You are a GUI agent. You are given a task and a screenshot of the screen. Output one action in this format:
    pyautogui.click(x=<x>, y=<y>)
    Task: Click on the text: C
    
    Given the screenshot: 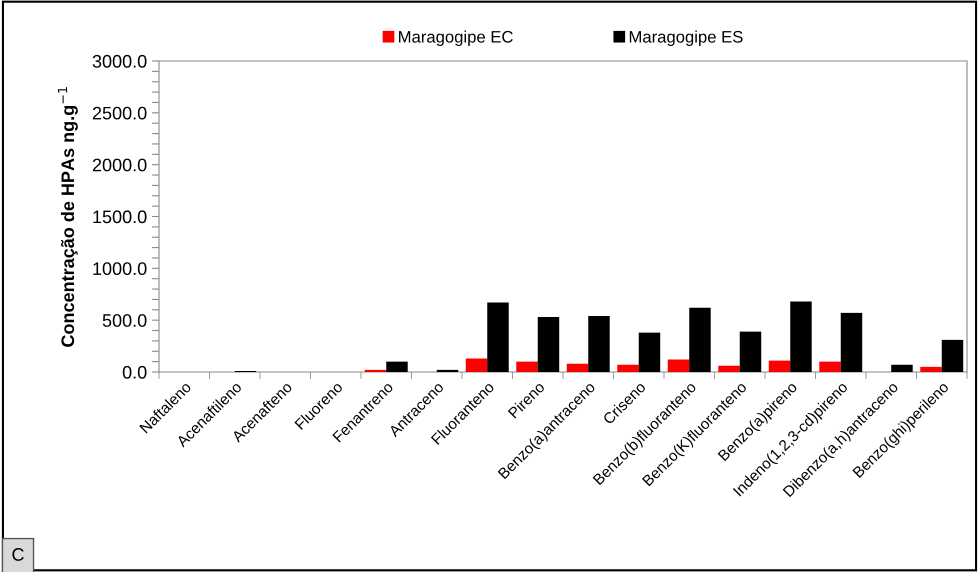 What is the action you would take?
    pyautogui.click(x=18, y=554)
    